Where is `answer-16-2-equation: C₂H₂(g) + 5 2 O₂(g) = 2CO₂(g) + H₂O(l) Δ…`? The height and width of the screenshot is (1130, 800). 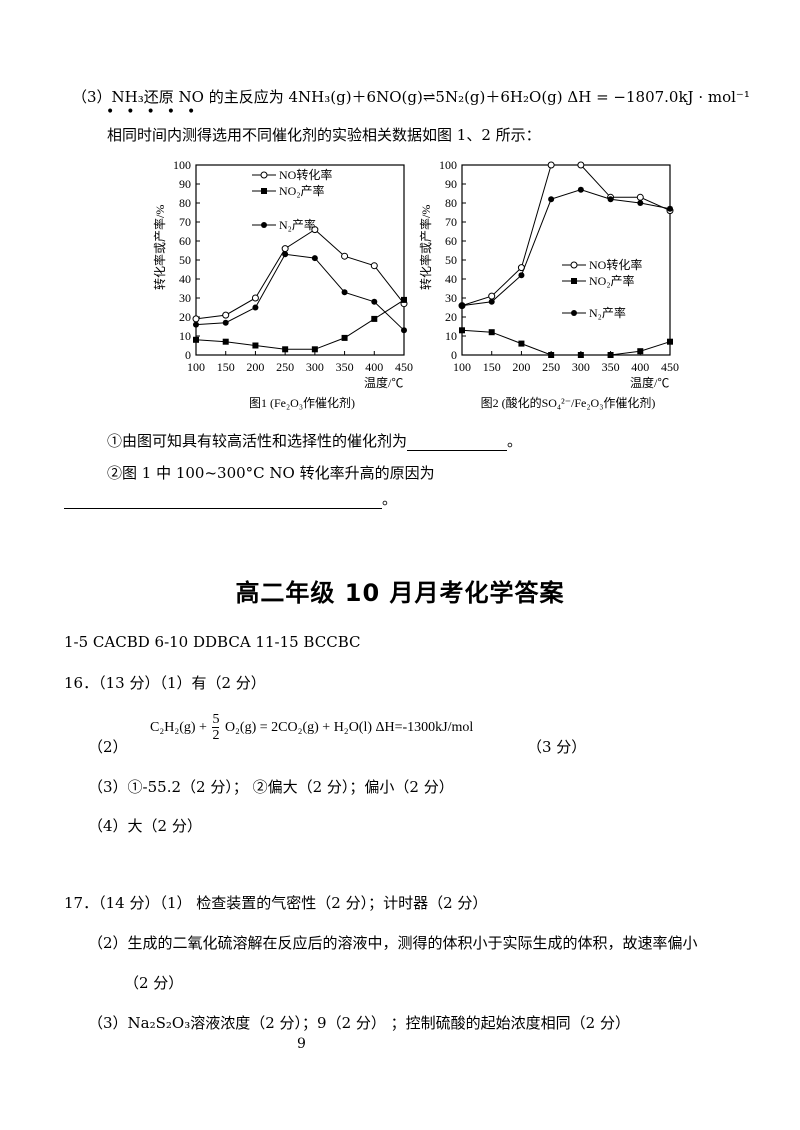 answer-16-2-equation: C₂H₂(g) + 5 2 O₂(g) = 2CO₂(g) + H₂O(l) Δ… is located at coordinates (311, 727).